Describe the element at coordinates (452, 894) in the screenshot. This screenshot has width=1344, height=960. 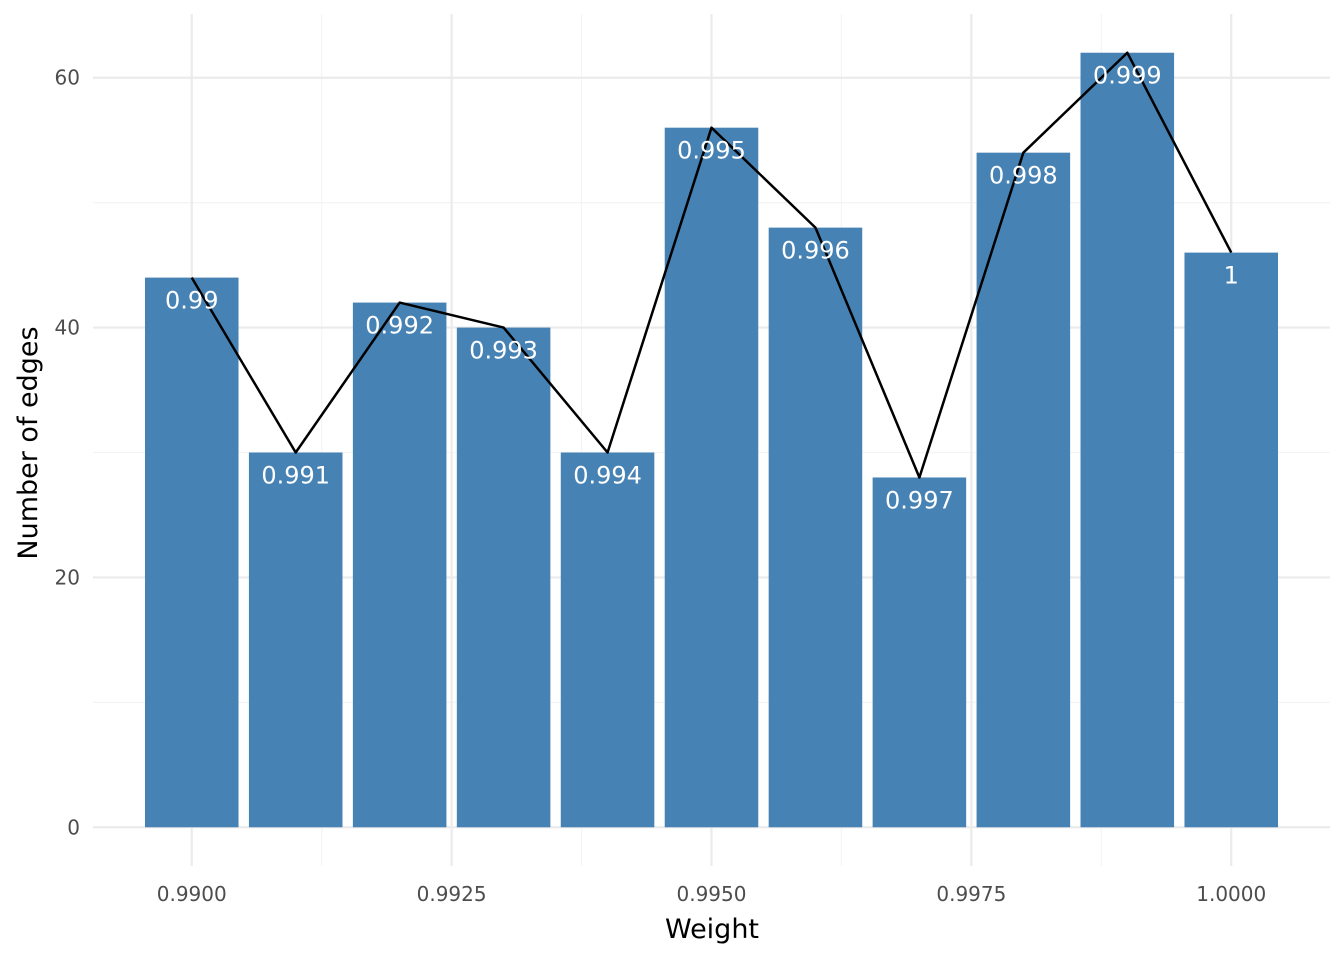
I see `x-tick-label: 0.9925` at that location.